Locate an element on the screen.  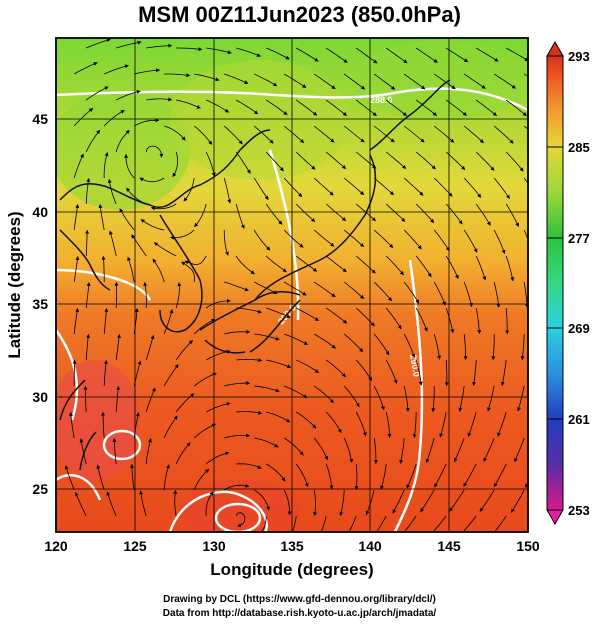
x-tick-label: 150 is located at coordinates (528, 546).